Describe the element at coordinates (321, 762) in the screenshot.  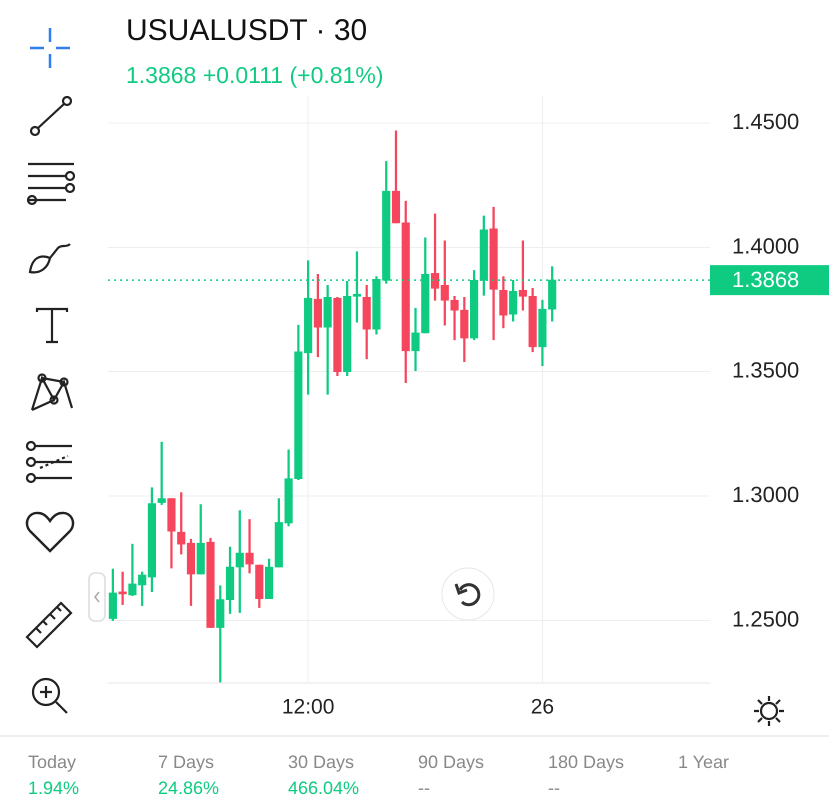
I see `text: 30 Days` at that location.